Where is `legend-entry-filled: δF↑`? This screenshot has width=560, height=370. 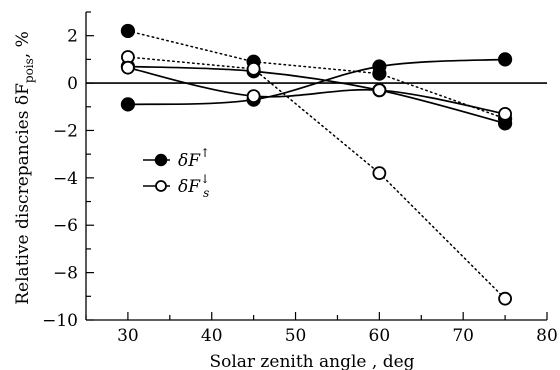
legend-entry-filled: δF↑ is located at coordinates (176, 158).